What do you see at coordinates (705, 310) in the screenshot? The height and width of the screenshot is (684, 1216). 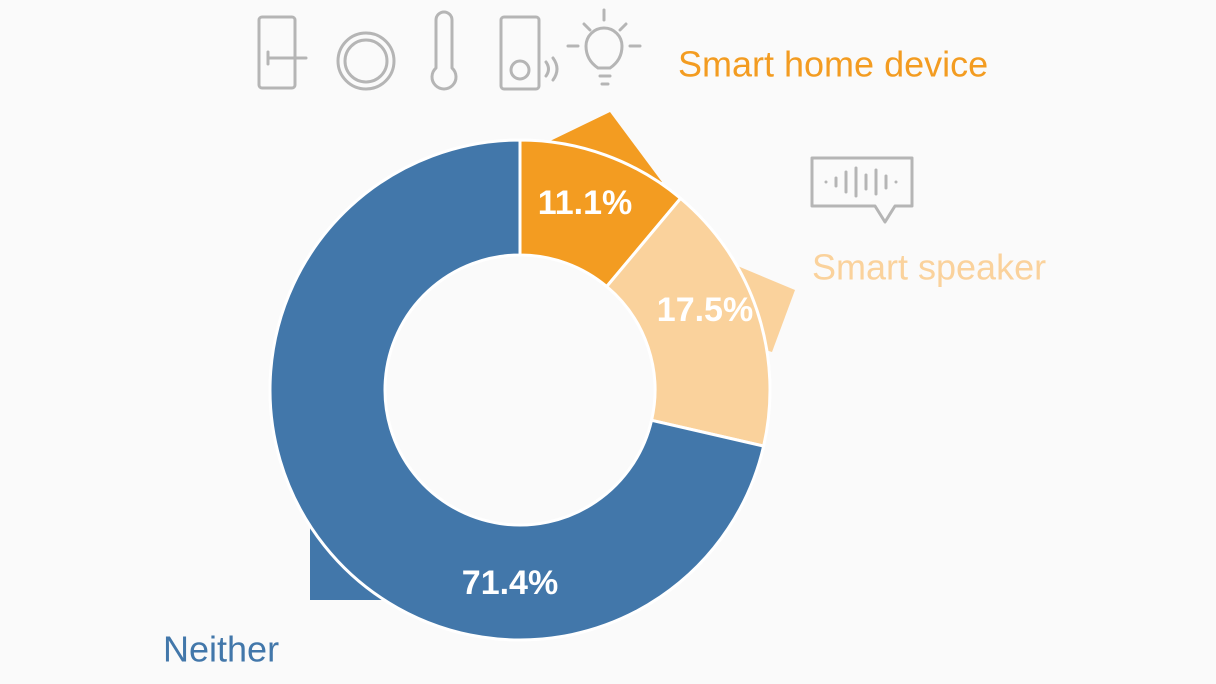 I see `value-label: 17.5%` at bounding box center [705, 310].